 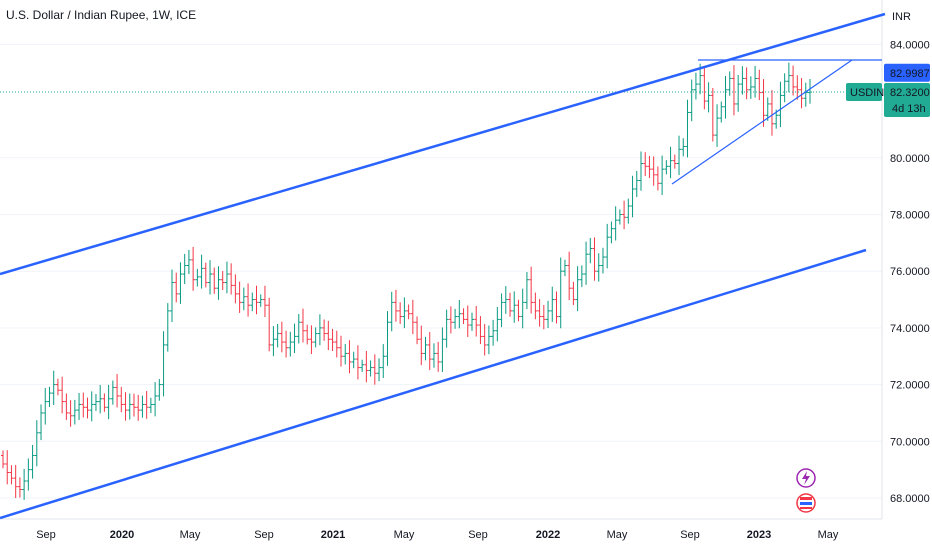 I want to click on triangle-support-line, so click(x=762, y=122).